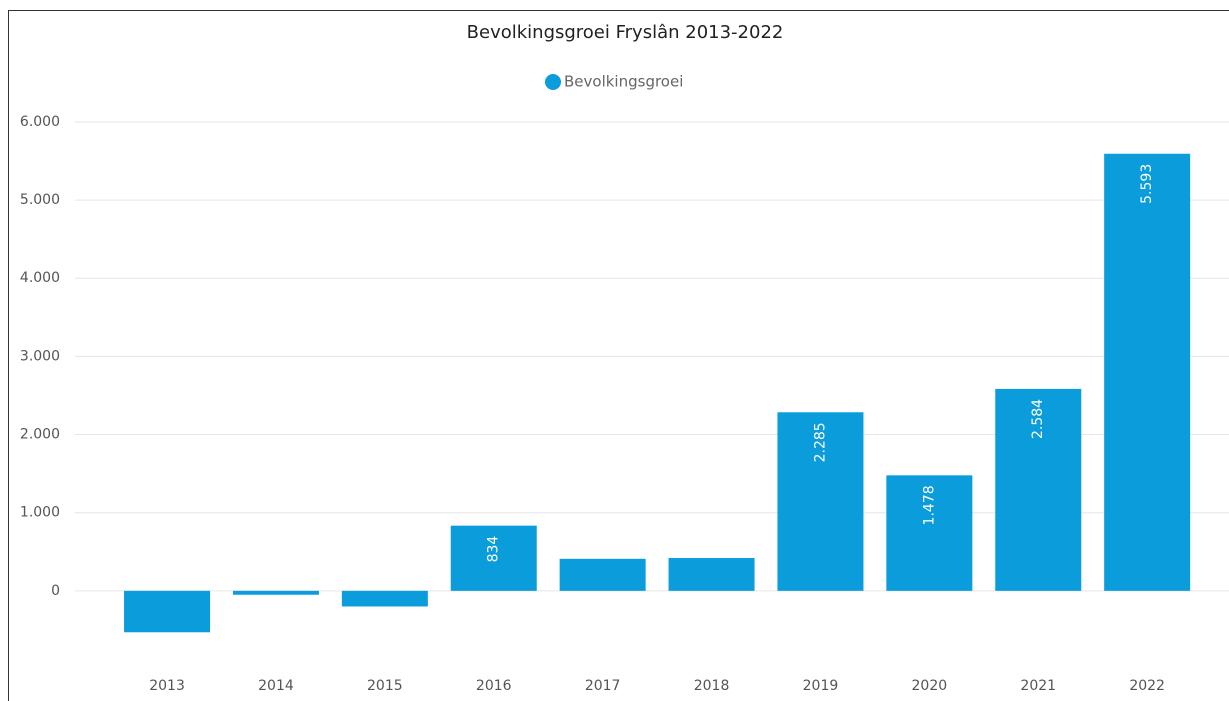 The height and width of the screenshot is (701, 1229). What do you see at coordinates (930, 686) in the screenshot?
I see `x-tick-label: 2020` at bounding box center [930, 686].